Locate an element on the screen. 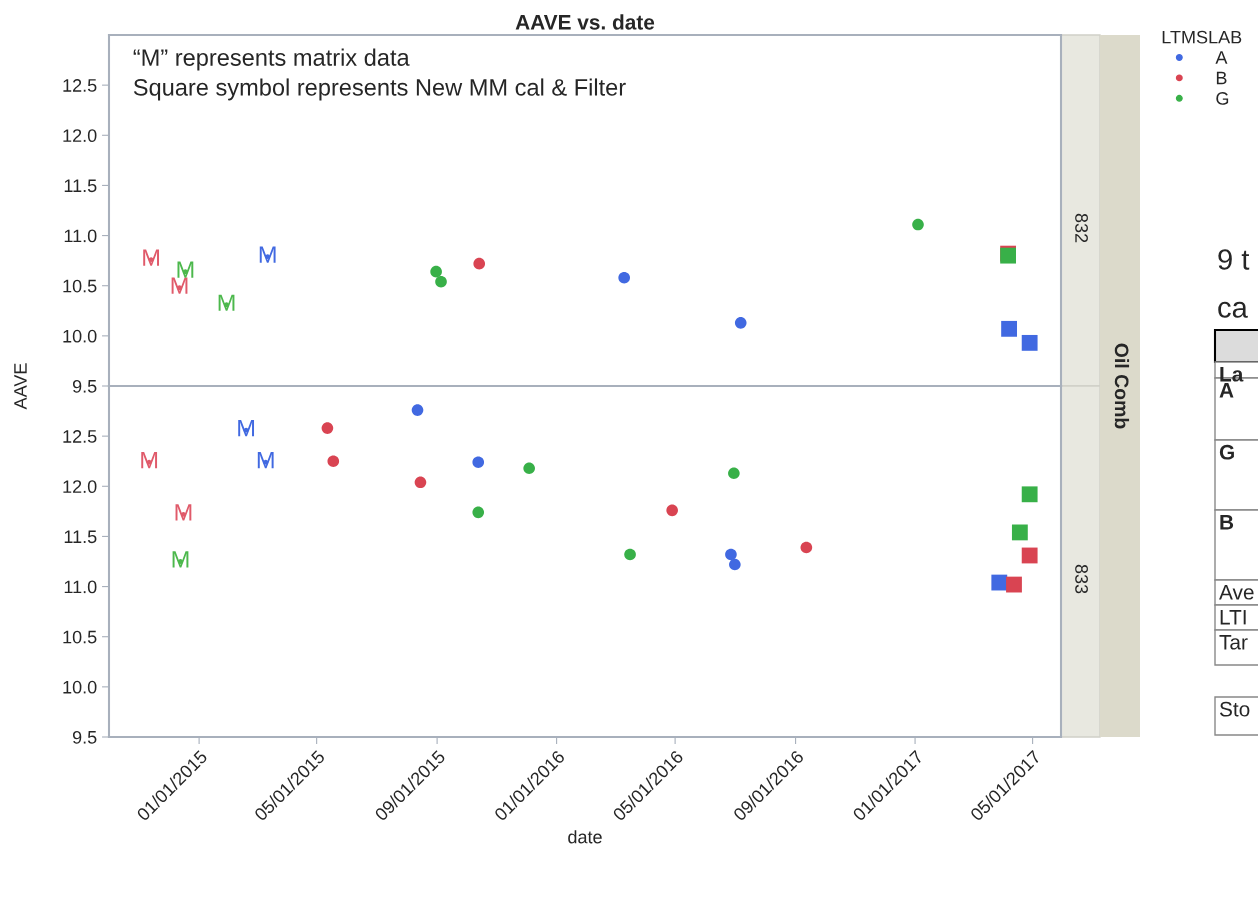 The height and width of the screenshot is (904, 1258). text: La is located at coordinates (1232, 374).